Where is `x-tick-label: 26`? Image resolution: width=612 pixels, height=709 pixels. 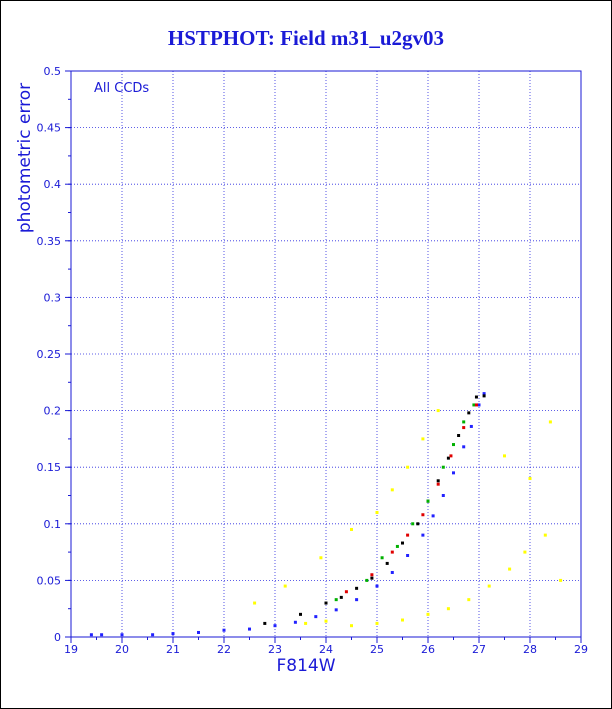 x-tick-label: 26 is located at coordinates (428, 649).